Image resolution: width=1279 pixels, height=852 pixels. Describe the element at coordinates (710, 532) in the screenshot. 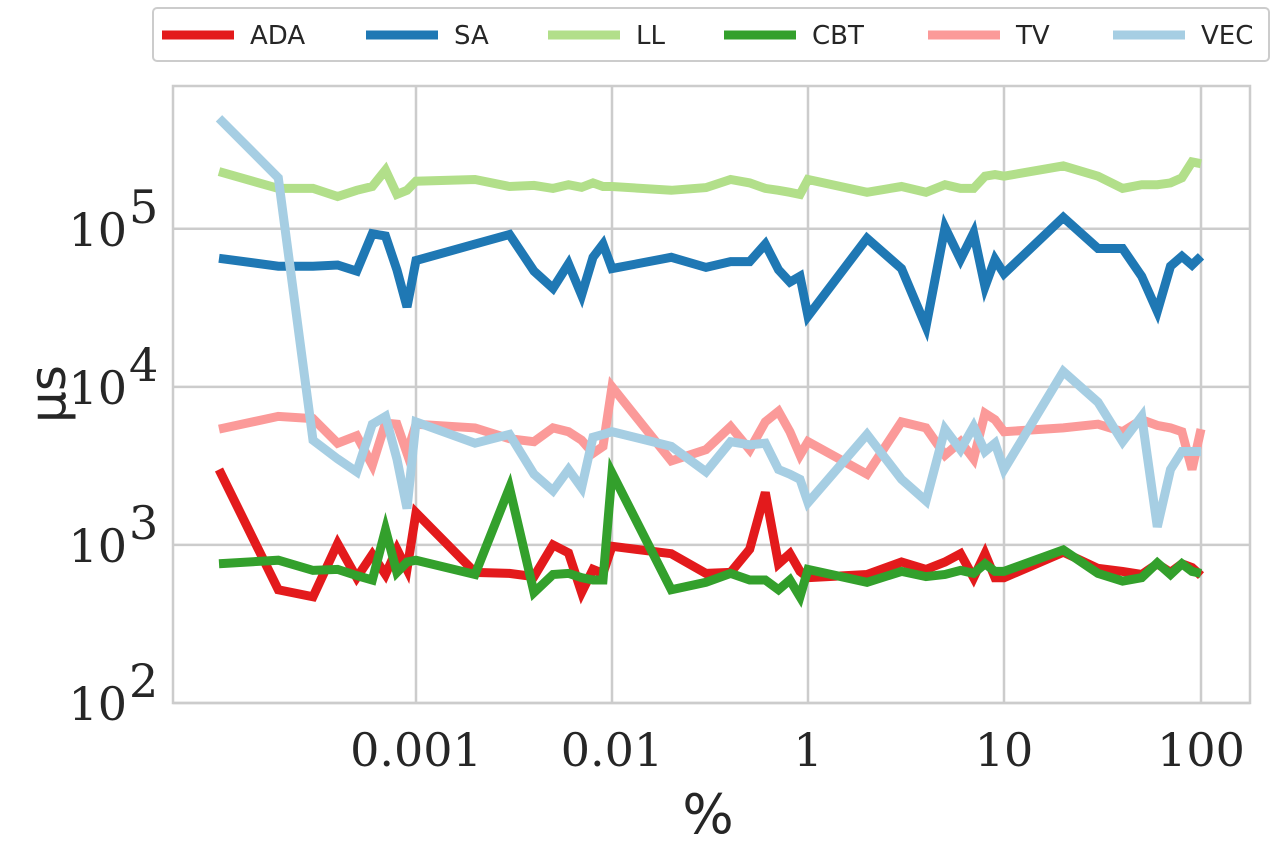

I see `series-line-cbt` at that location.